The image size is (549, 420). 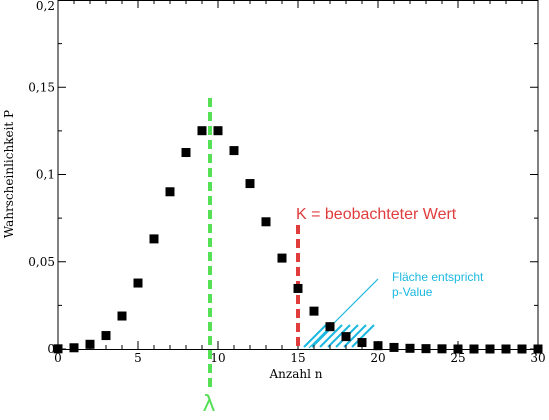 What do you see at coordinates (412, 292) in the screenshot?
I see `p-value-label-line2: p-Value` at bounding box center [412, 292].